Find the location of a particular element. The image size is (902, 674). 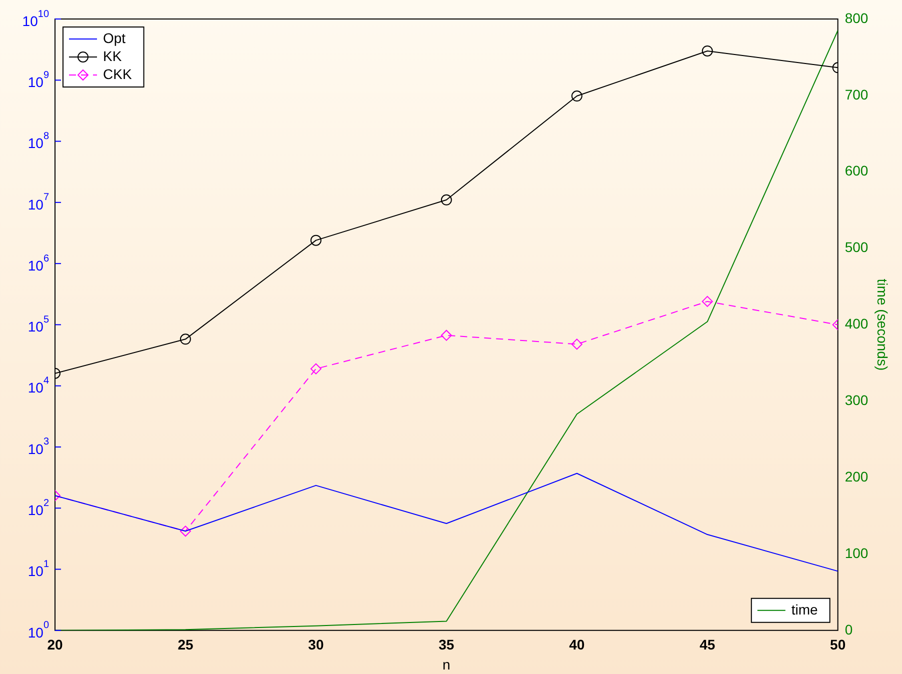

x-tick-label: 50 is located at coordinates (838, 644).